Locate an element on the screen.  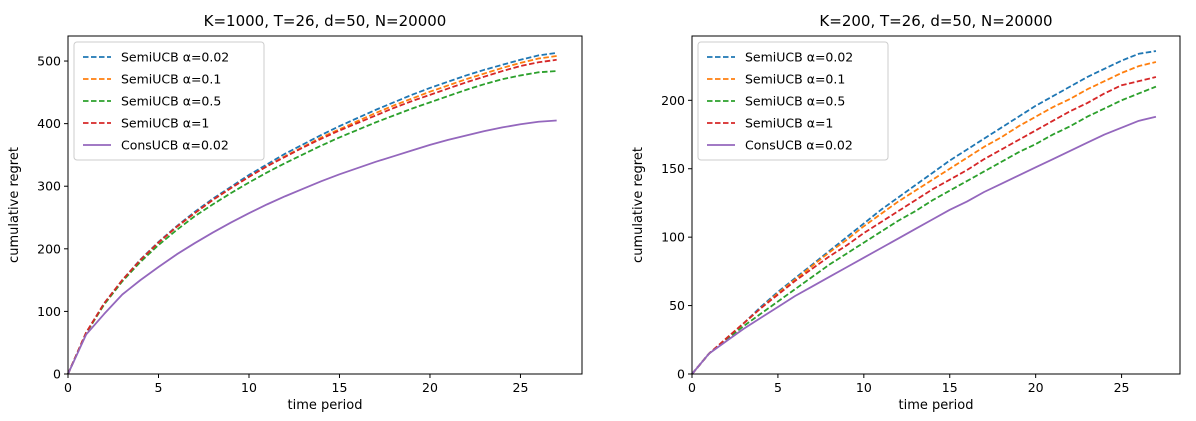
y-tick-label: 400 is located at coordinates (49, 123).